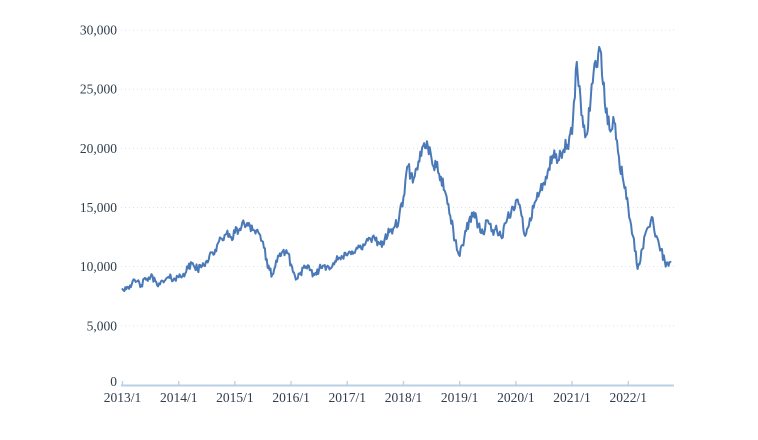 Image resolution: width=758 pixels, height=440 pixels. What do you see at coordinates (348, 397) in the screenshot?
I see `x-axis-tick-label: 2017/1` at bounding box center [348, 397].